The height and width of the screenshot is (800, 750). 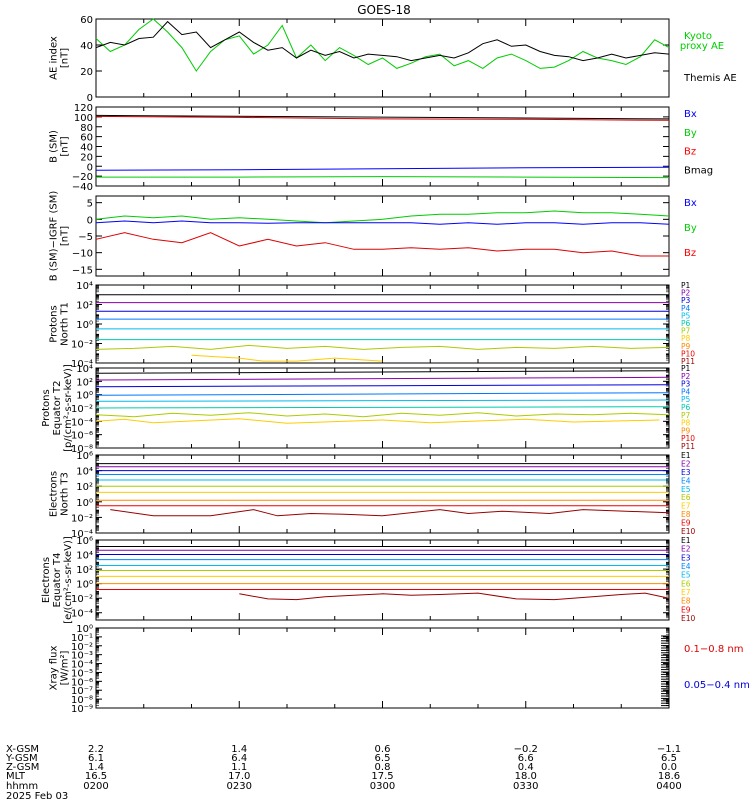 I want to click on series-e_north-e10, so click(x=390, y=513).